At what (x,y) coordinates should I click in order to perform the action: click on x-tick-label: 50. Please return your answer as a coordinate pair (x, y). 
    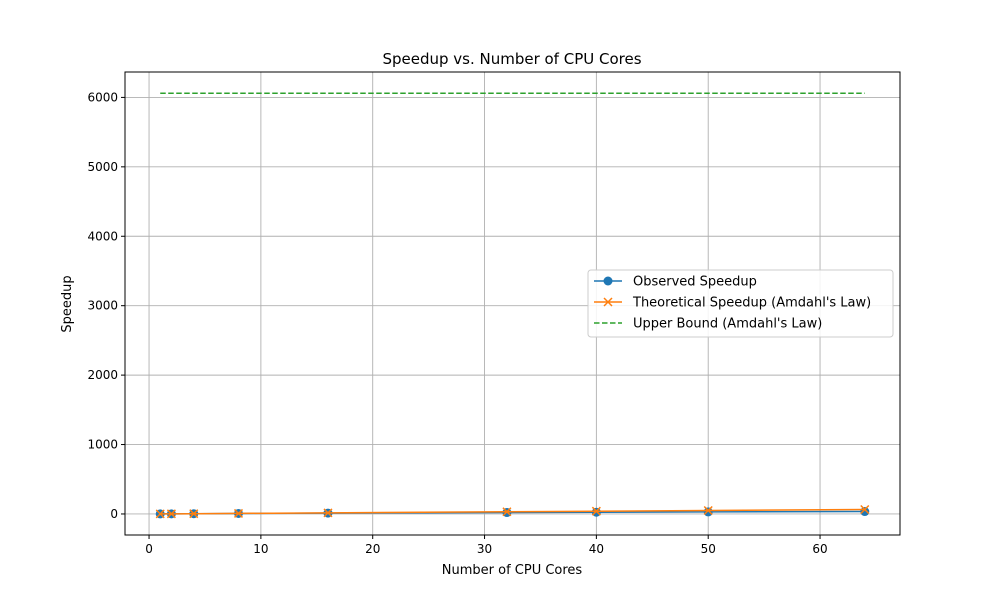
    Looking at the image, I should click on (708, 549).